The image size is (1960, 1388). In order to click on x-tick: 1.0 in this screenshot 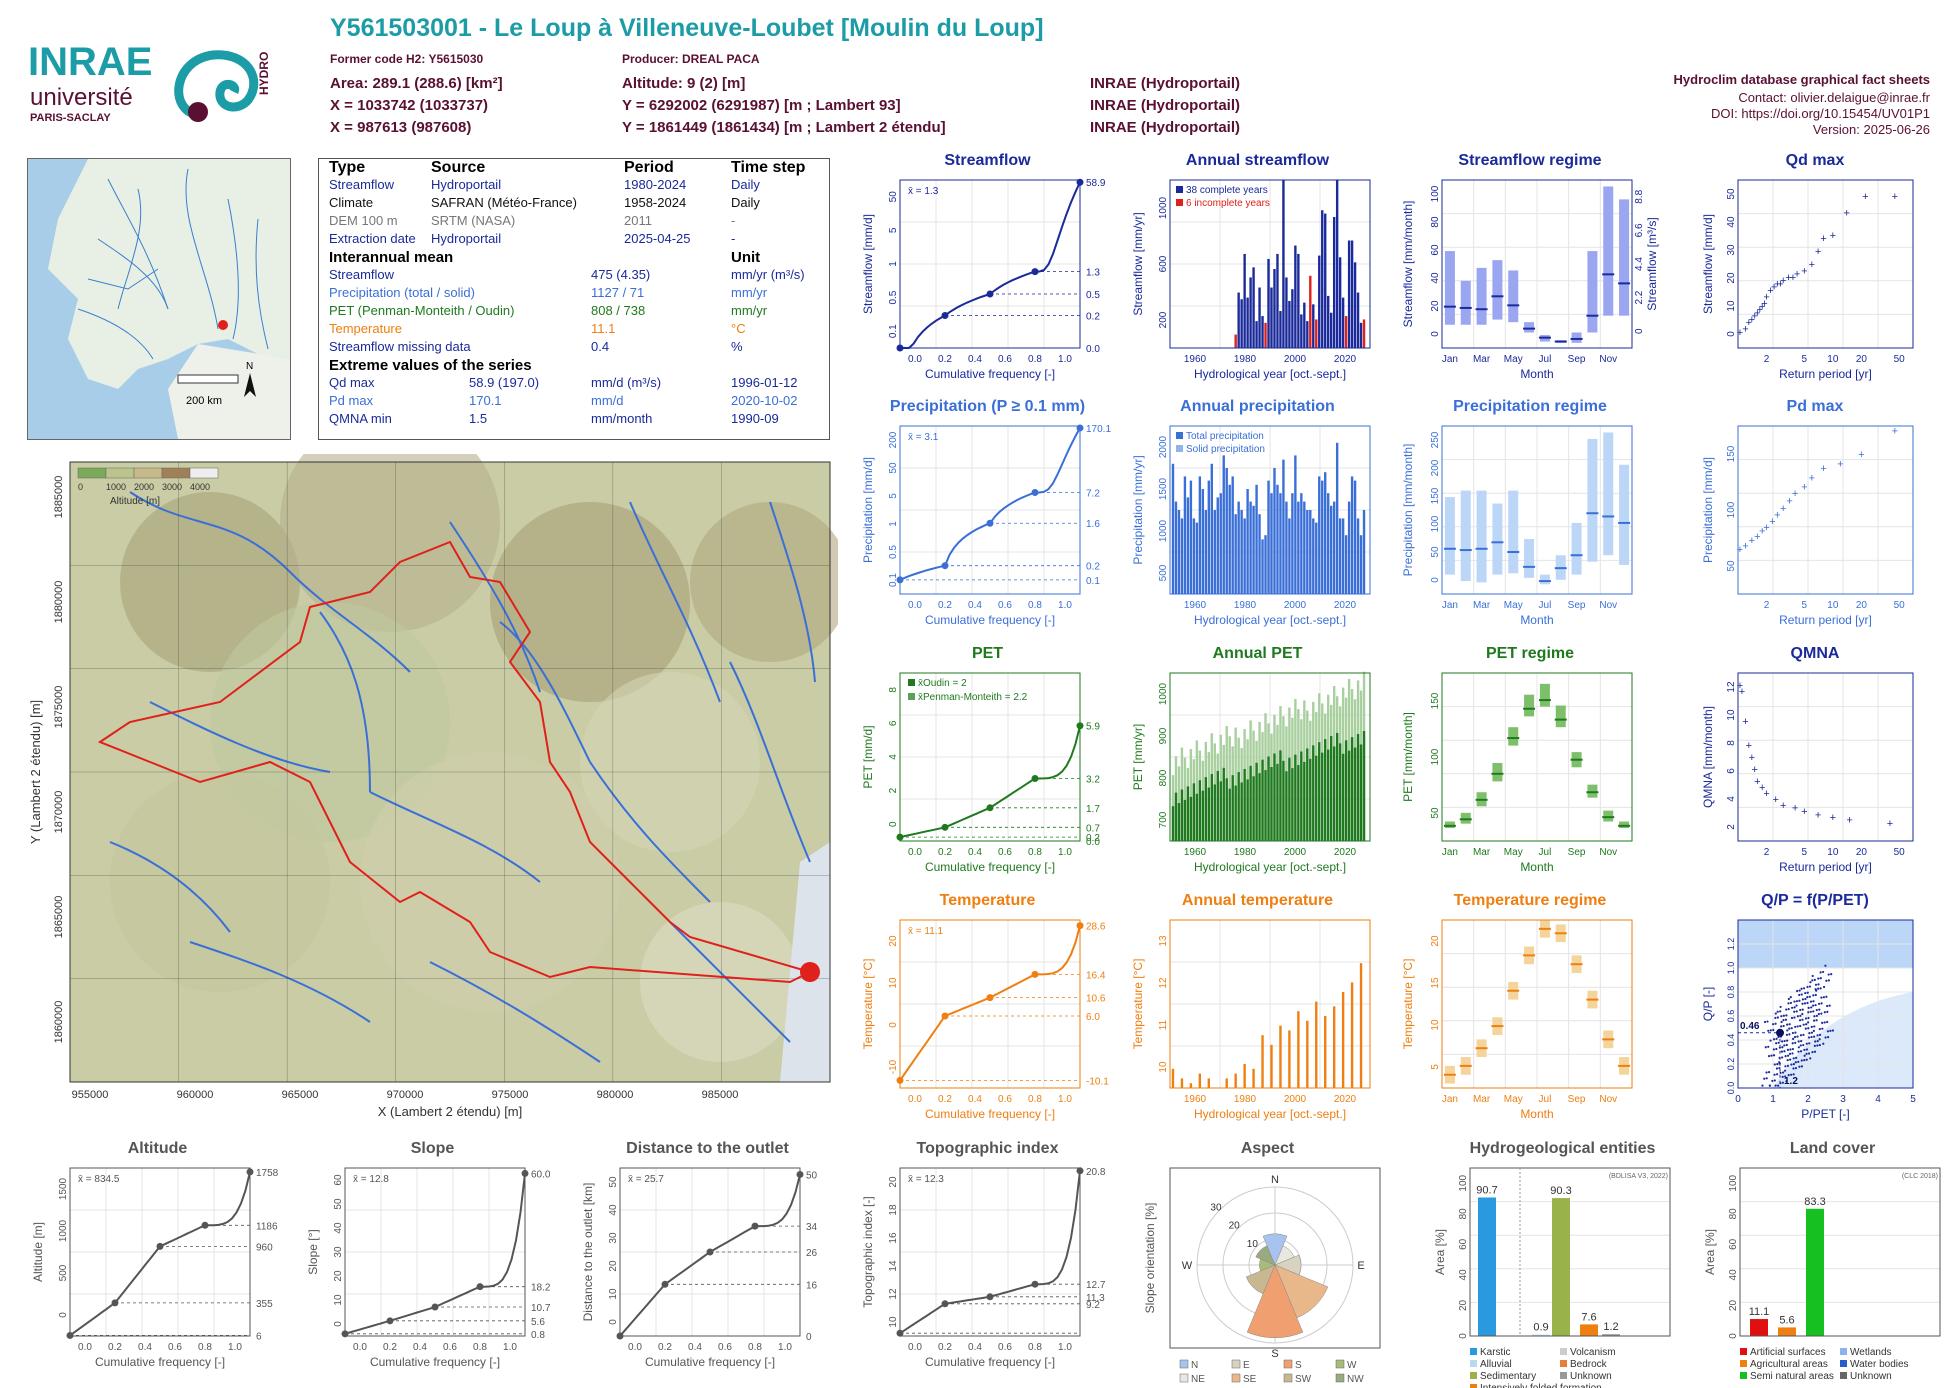, I will do `click(1065, 1347)`.